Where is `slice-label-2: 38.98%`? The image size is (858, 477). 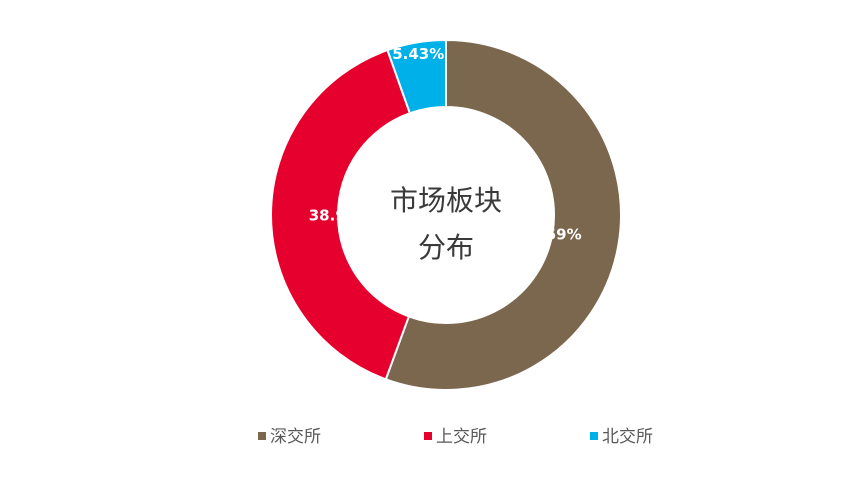
slice-label-2: 38.98% is located at coordinates (340, 215).